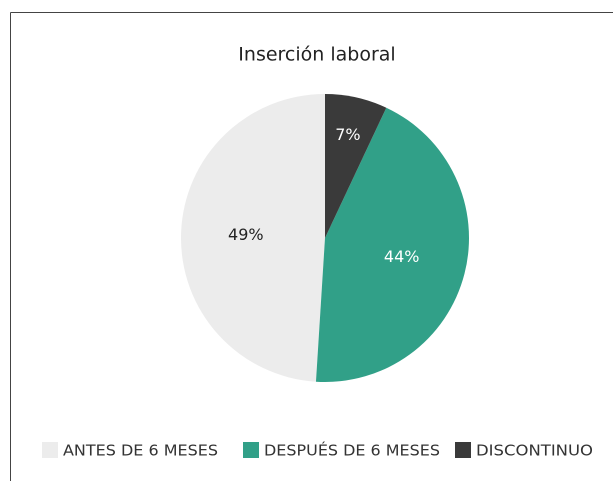 The height and width of the screenshot is (485, 613). I want to click on data-label: 44%, so click(402, 256).